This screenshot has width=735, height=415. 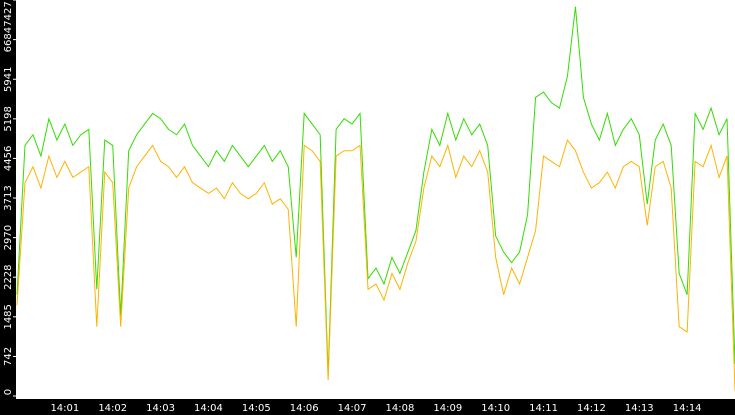 I want to click on y-tick-label: 7427, so click(x=8, y=13).